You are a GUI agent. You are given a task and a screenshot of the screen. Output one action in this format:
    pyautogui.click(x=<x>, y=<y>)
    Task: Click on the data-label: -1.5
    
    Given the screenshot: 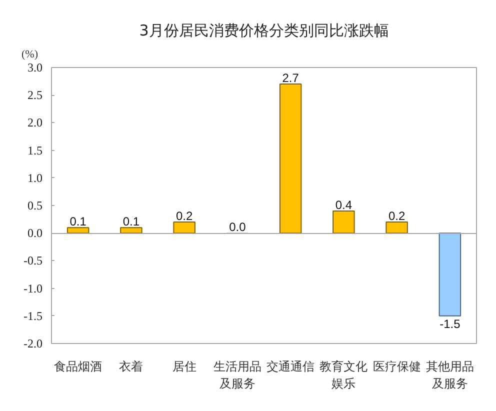 What is the action you would take?
    pyautogui.click(x=450, y=323)
    